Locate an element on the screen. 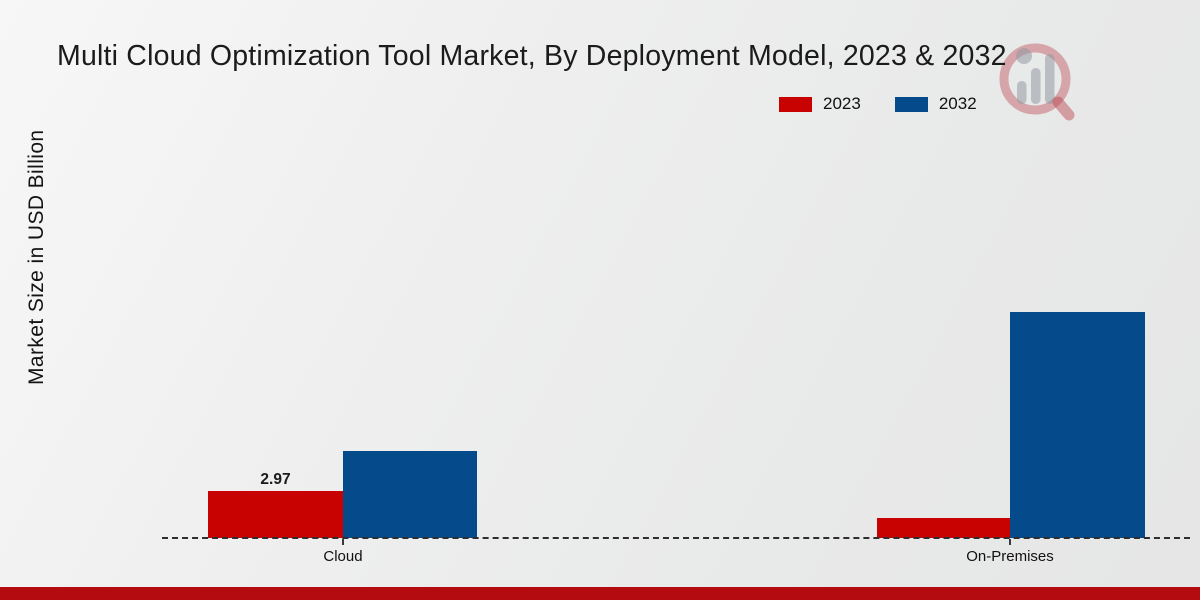 The image size is (1200, 600). x-axis-tick-on-premises is located at coordinates (1010, 542).